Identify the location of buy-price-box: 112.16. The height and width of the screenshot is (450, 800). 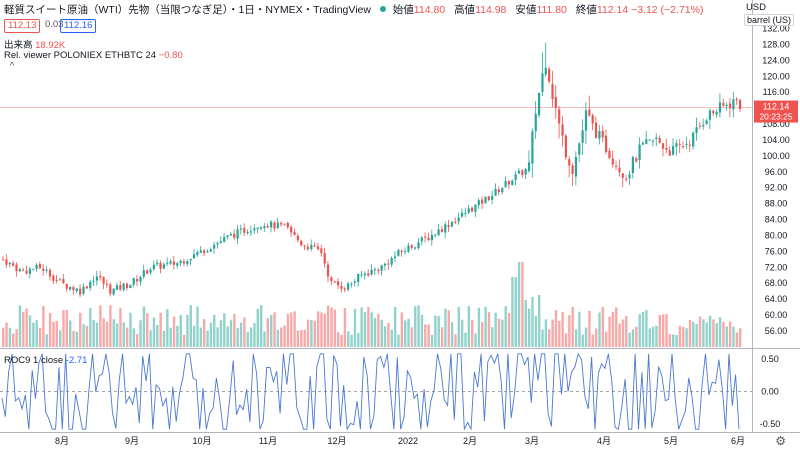
(78, 26).